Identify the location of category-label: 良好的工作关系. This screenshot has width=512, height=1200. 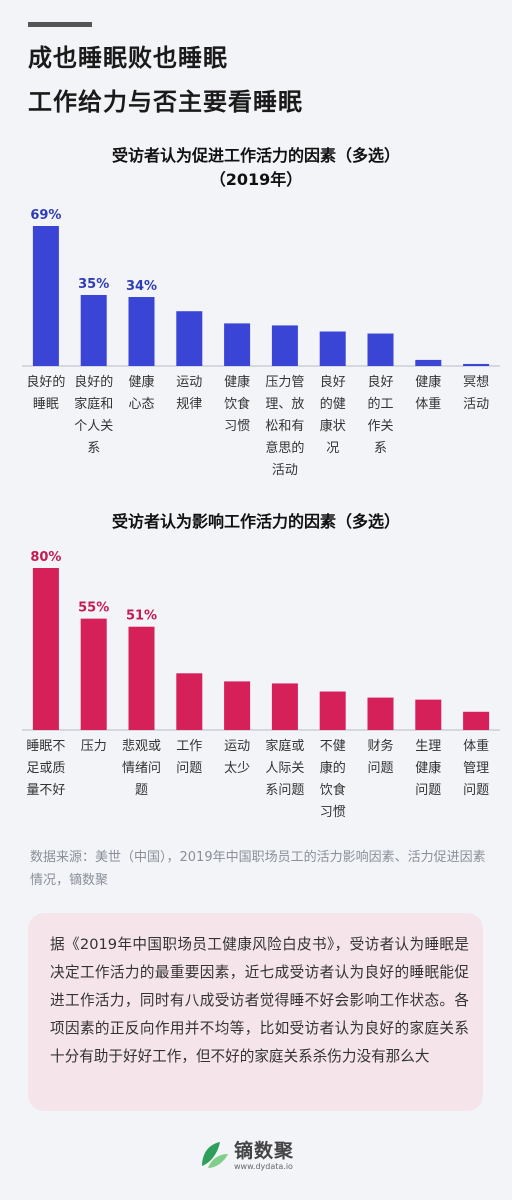
(380, 415).